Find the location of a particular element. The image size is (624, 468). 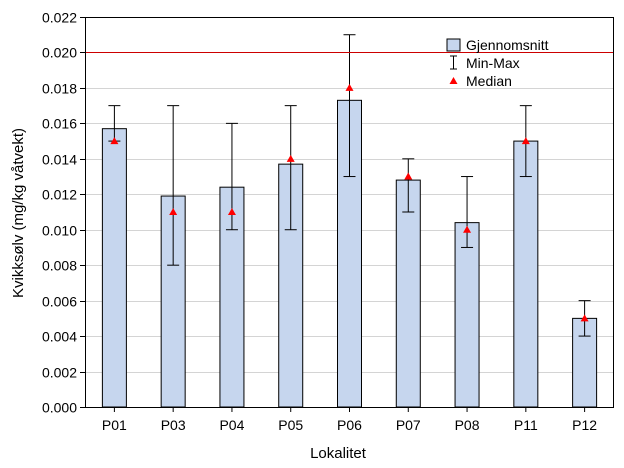

y-tick-label-3: 0.006 is located at coordinates (59, 302).